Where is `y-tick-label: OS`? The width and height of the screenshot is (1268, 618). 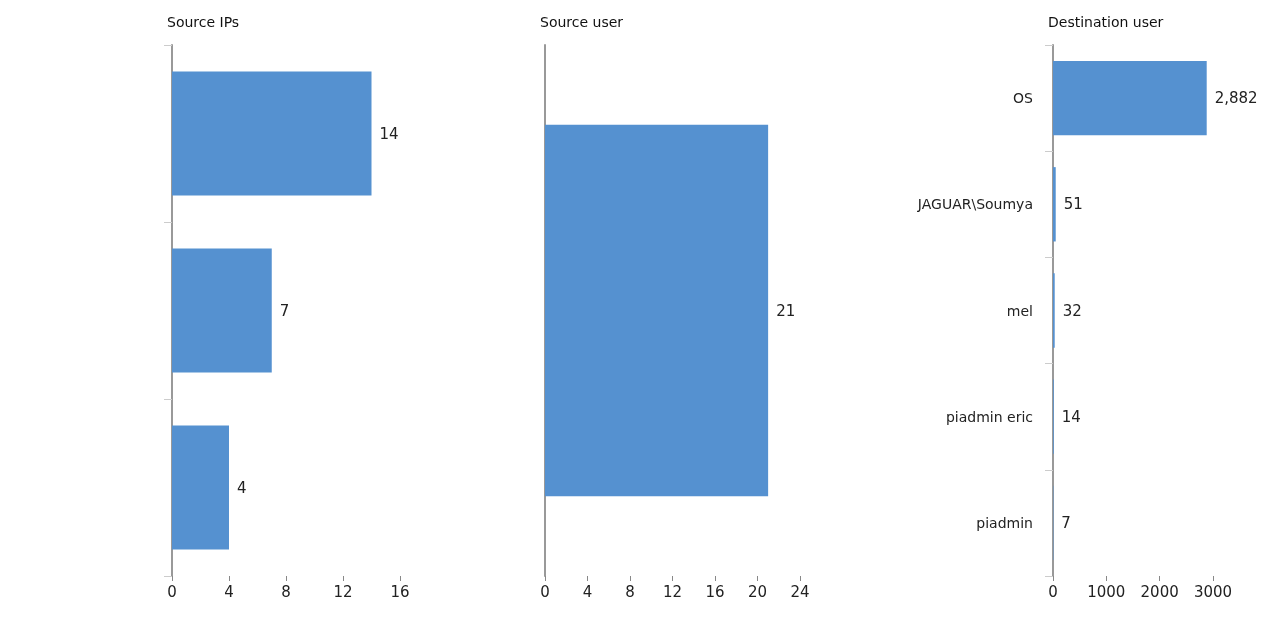 y-tick-label: OS is located at coordinates (1023, 98).